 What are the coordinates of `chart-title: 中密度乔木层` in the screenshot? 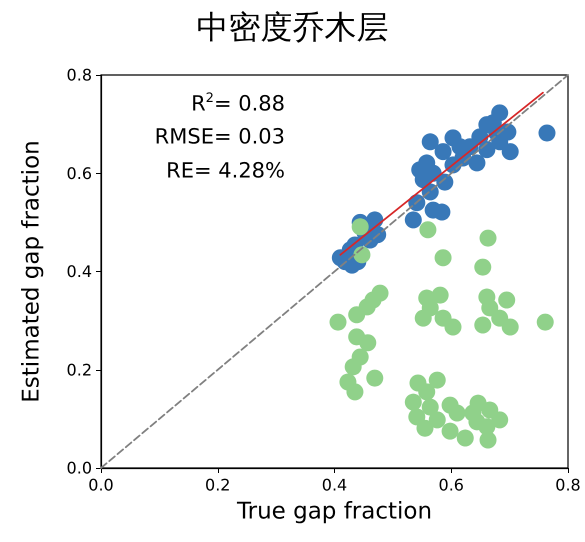 It's located at (292, 27).